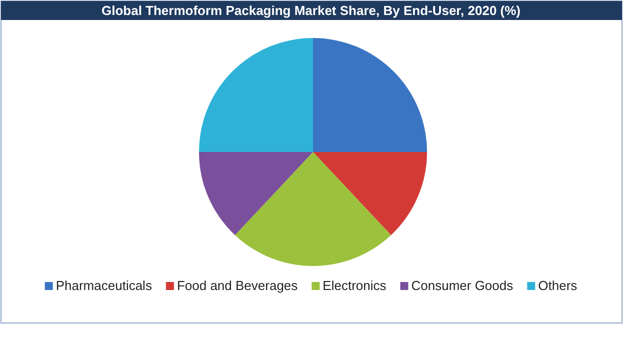 The height and width of the screenshot is (359, 641). I want to click on legend-label: Electronics, so click(354, 285).